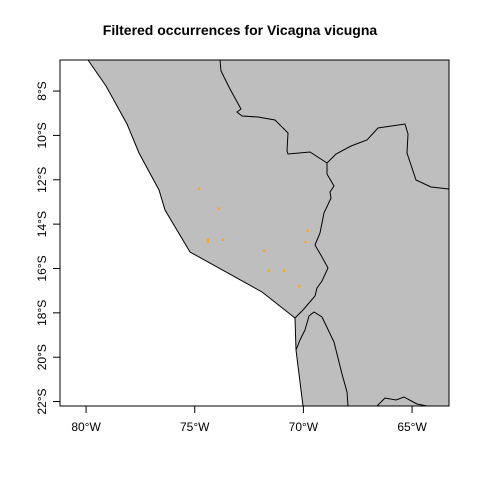 The width and height of the screenshot is (480, 480). What do you see at coordinates (240, 30) in the screenshot?
I see `map-title: Filtered occurrences for Vicagna vicugna` at bounding box center [240, 30].